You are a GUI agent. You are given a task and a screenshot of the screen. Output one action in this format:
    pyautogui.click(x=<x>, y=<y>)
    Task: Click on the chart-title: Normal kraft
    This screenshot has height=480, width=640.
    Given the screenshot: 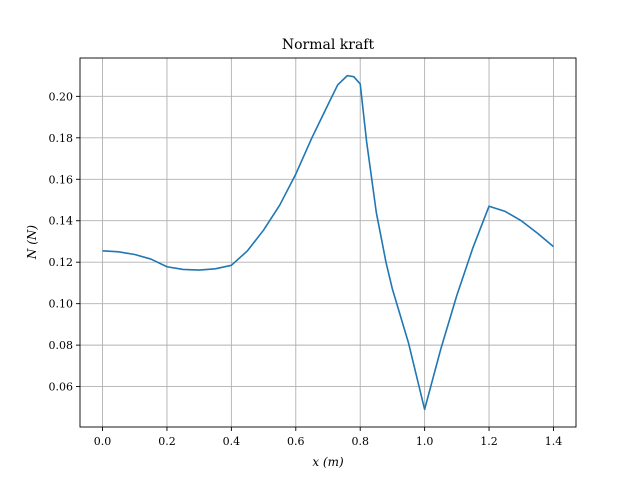 What is the action you would take?
    pyautogui.click(x=328, y=45)
    